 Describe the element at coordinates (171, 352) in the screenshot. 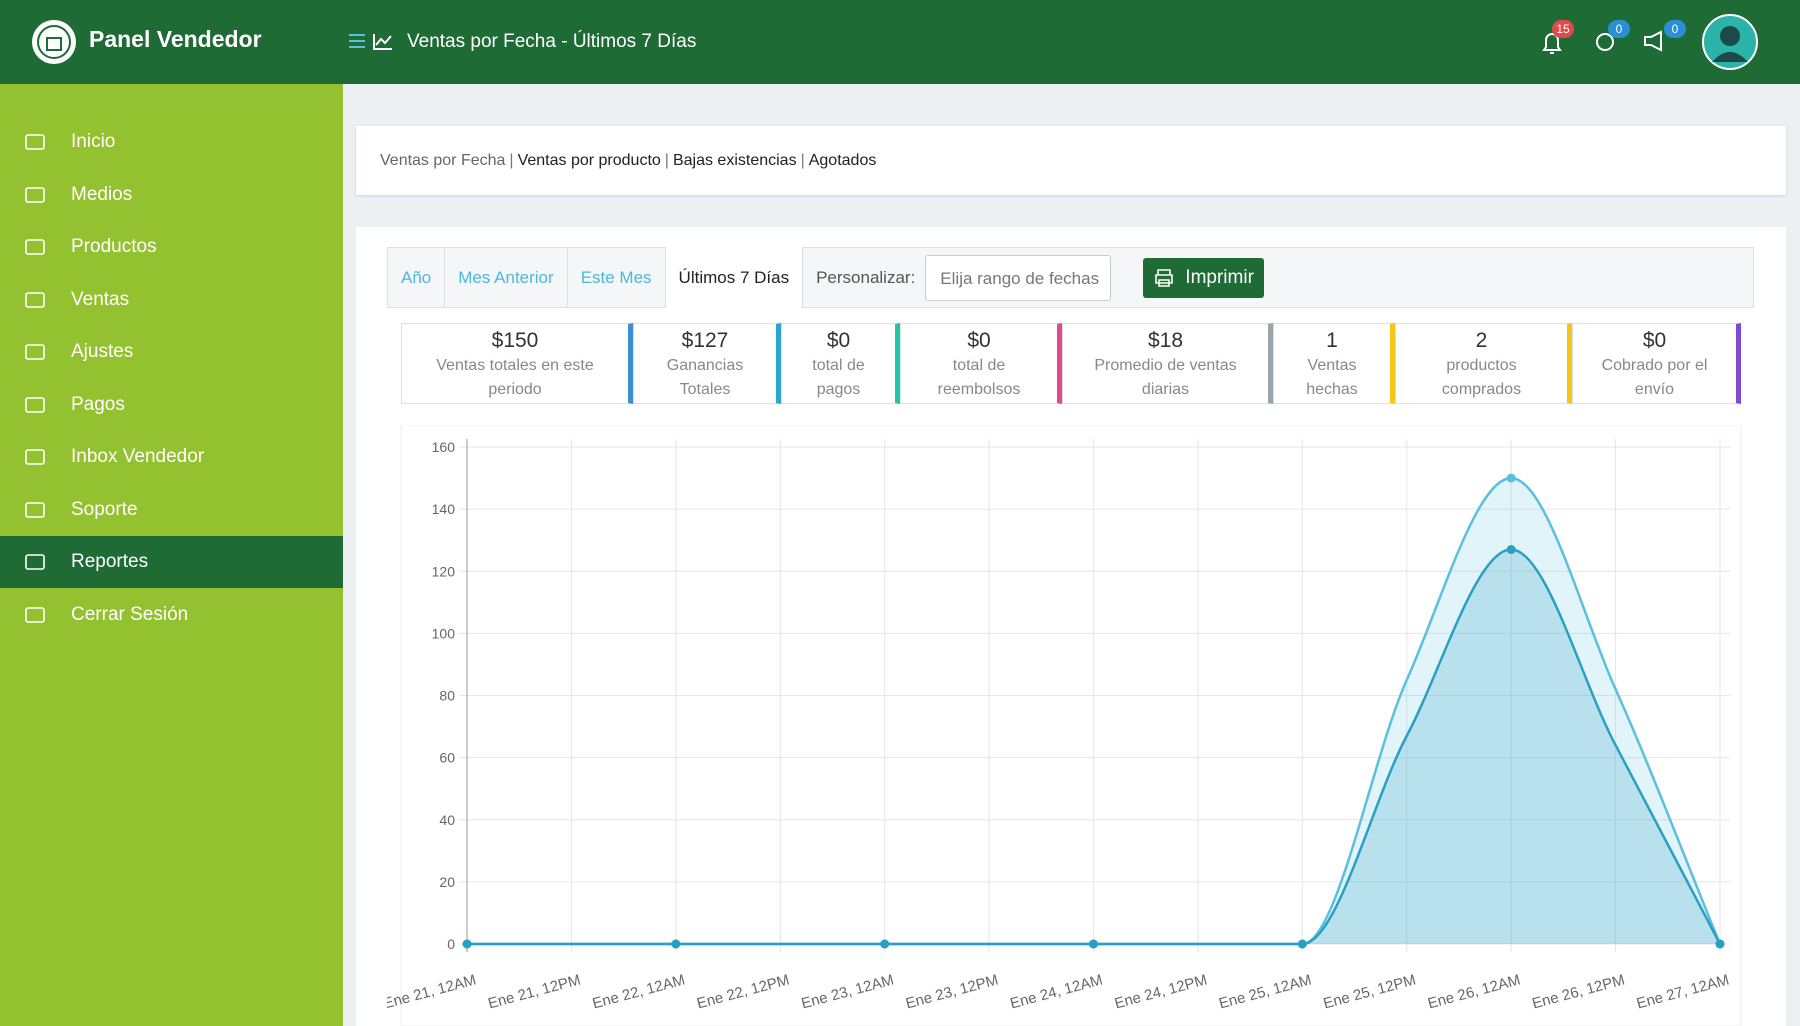

I see `menu-item: Ajustes` at that location.